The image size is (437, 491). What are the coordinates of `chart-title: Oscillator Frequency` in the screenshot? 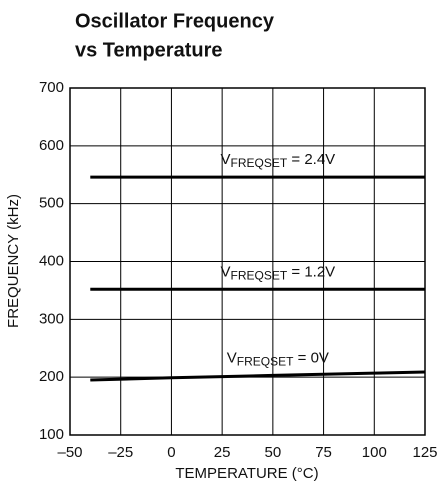 It's located at (175, 21).